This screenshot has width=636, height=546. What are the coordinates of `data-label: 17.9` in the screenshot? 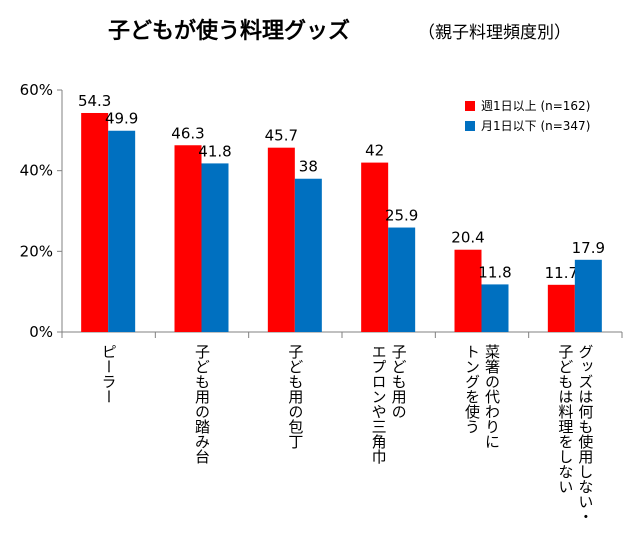 It's located at (588, 248).